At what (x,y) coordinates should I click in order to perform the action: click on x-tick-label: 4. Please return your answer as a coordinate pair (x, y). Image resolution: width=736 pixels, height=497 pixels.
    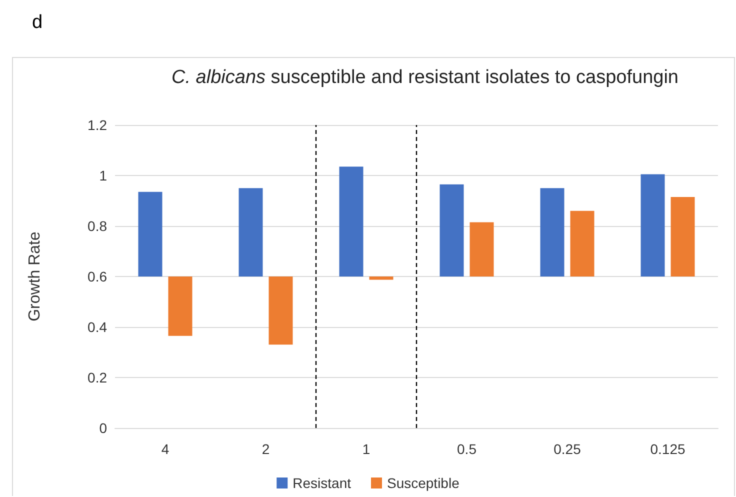
    Looking at the image, I should click on (165, 449).